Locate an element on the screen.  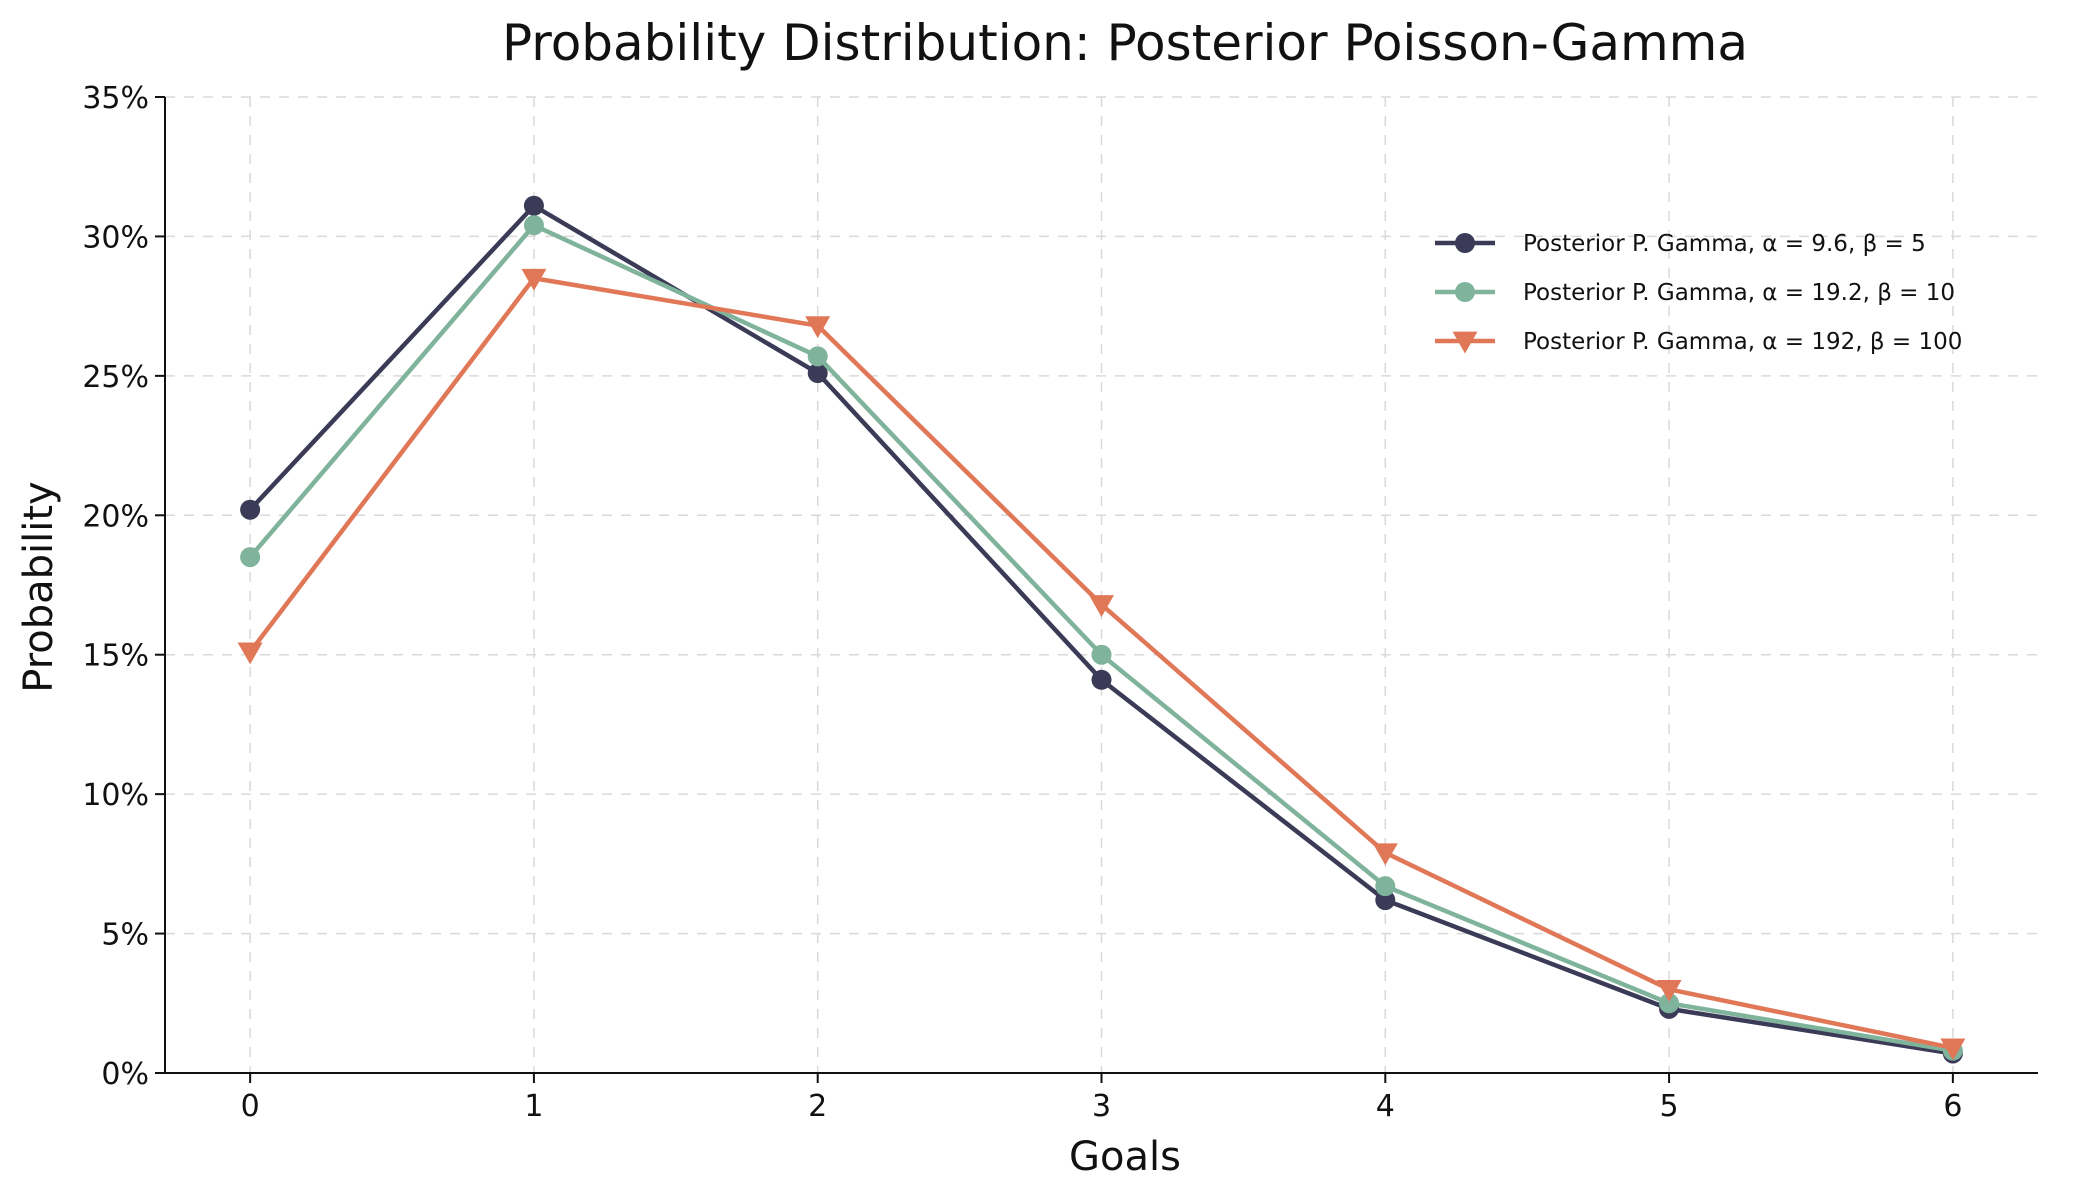
x-tick-label: 3 is located at coordinates (1101, 1106).